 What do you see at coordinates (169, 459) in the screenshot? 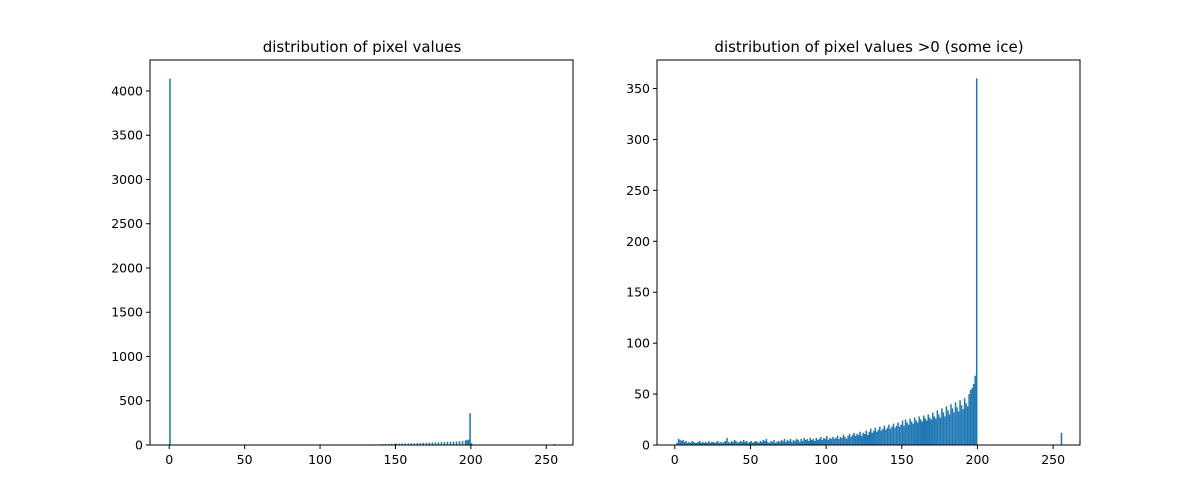
I see `chart-left-x-tick-label: 0` at bounding box center [169, 459].